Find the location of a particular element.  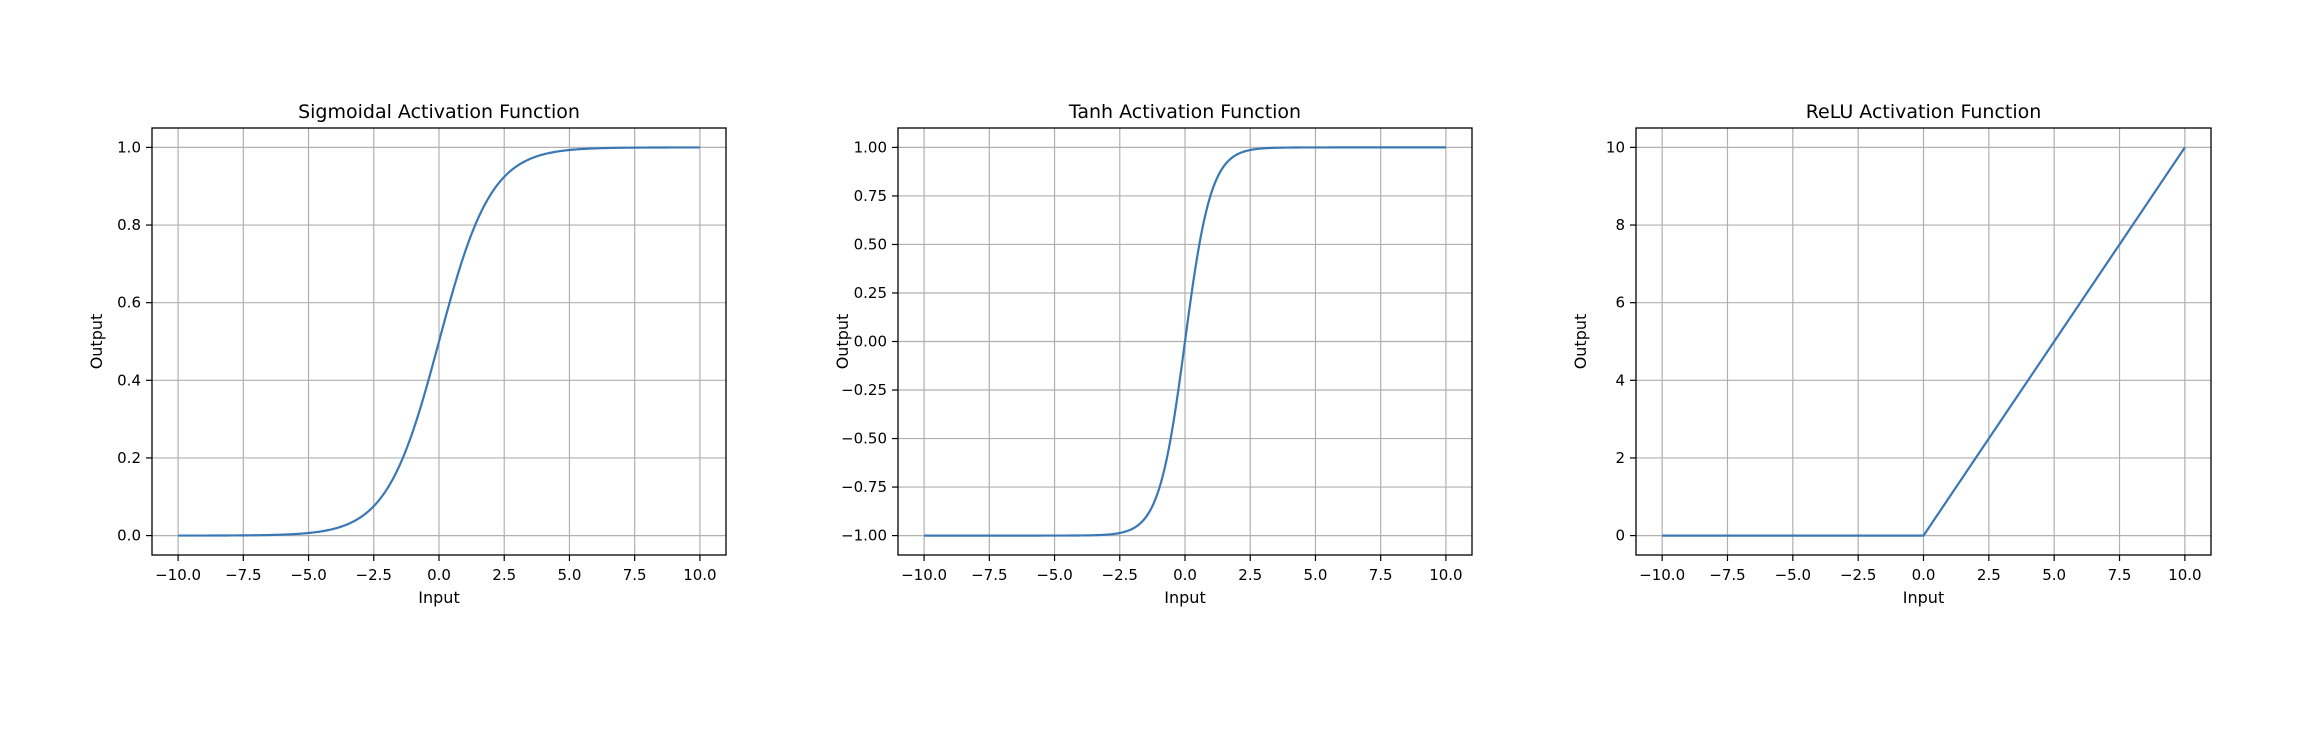

y-tick-label: −0.50 is located at coordinates (864, 439).